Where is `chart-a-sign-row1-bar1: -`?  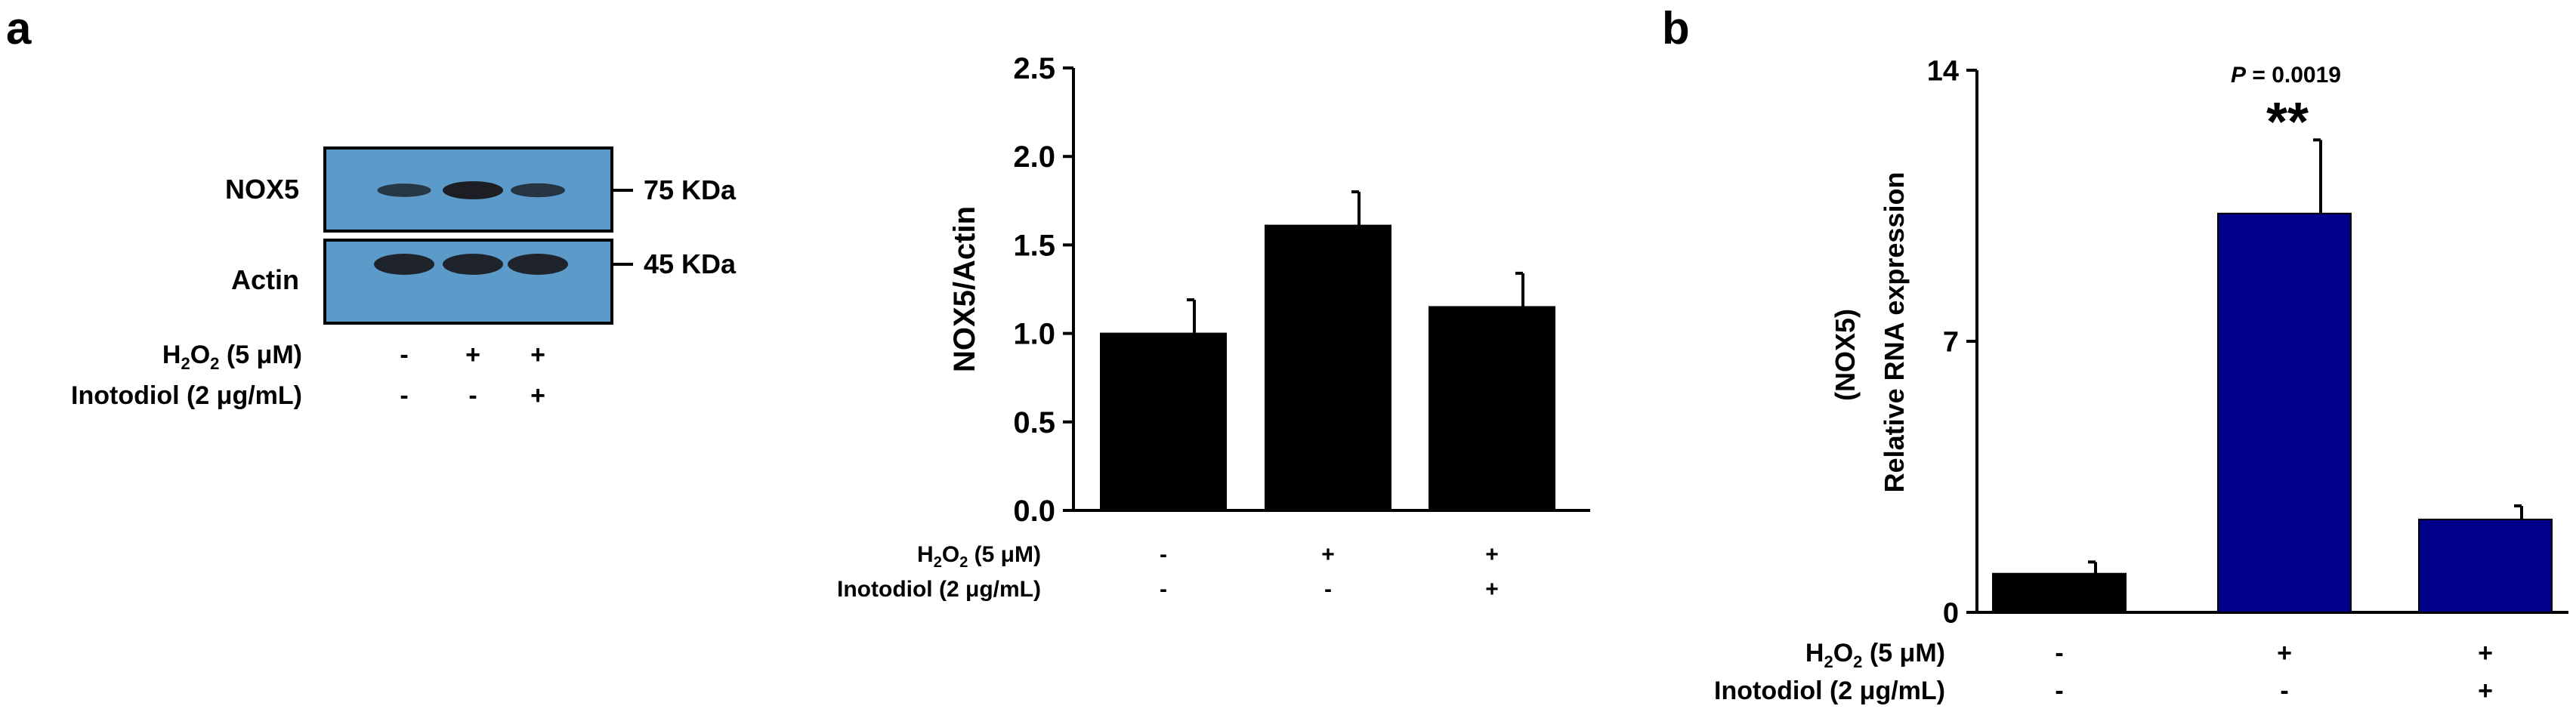
chart-a-sign-row1-bar1: - is located at coordinates (1163, 554).